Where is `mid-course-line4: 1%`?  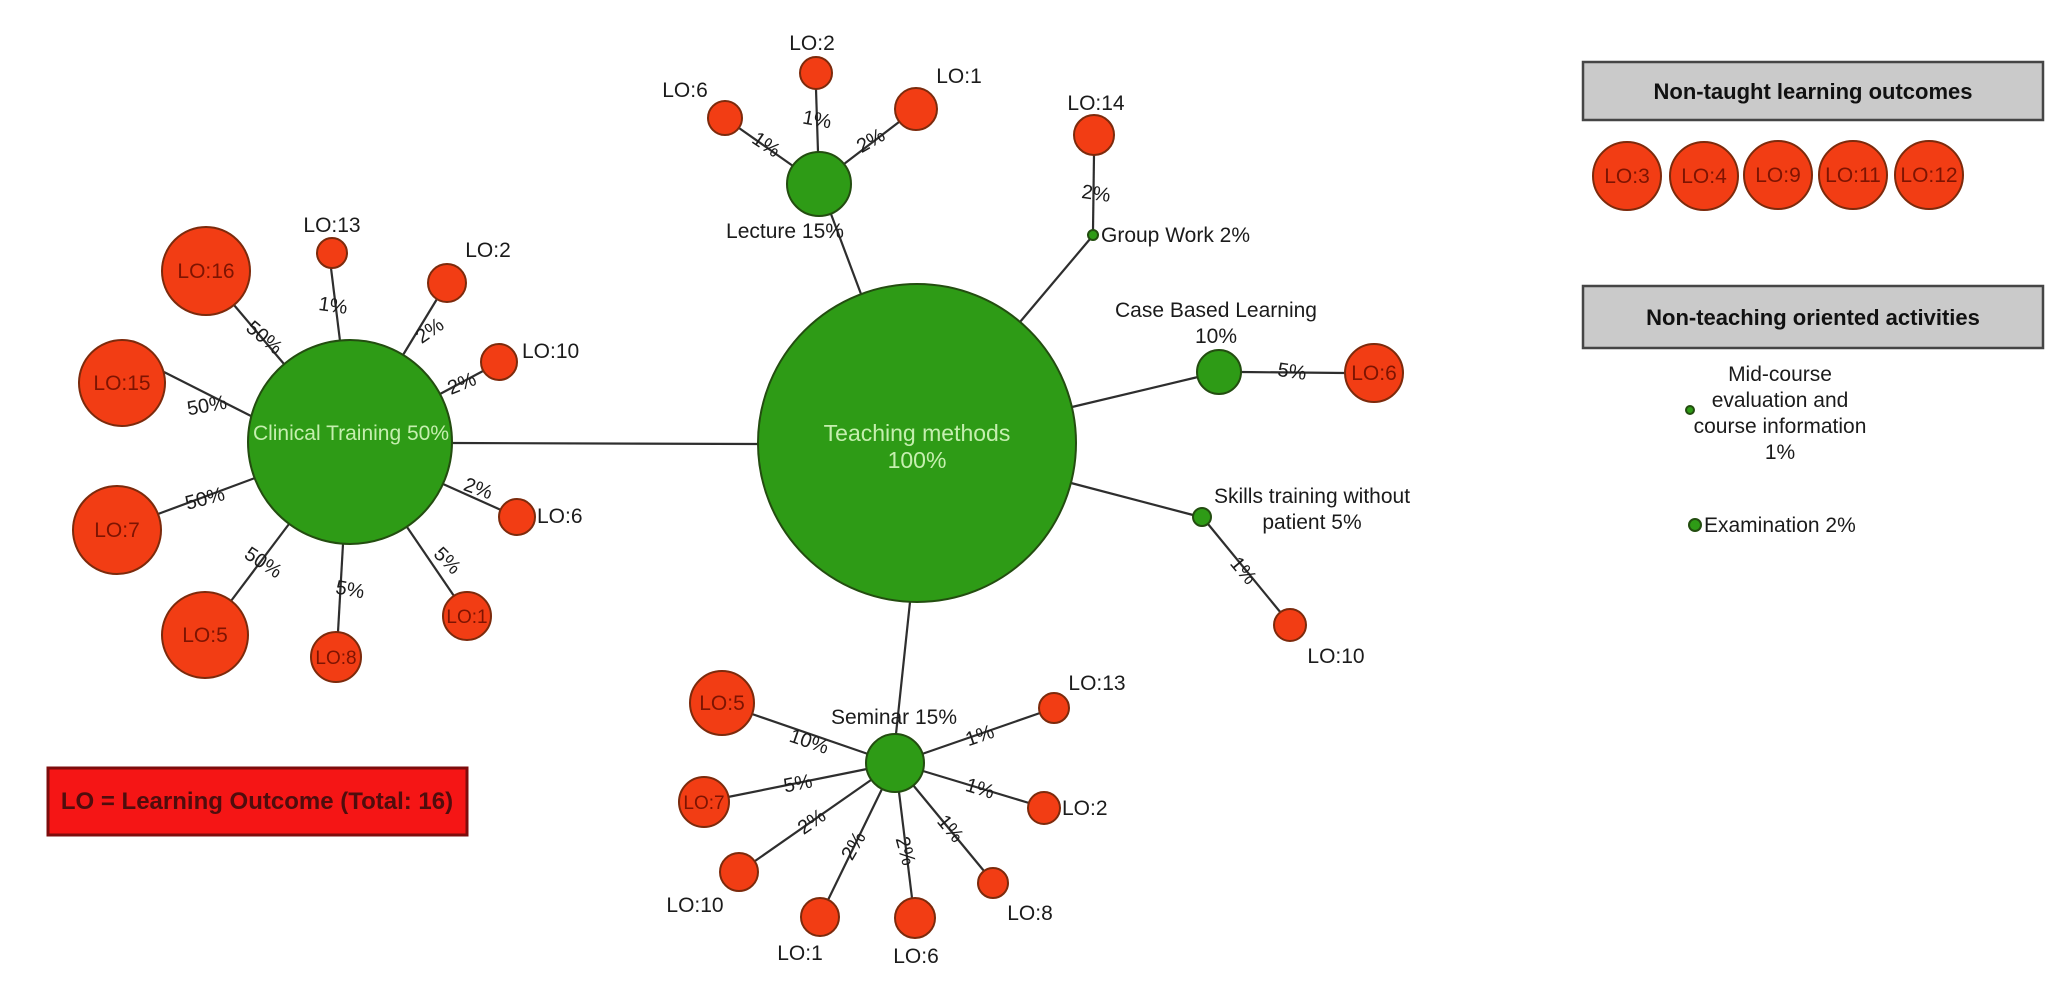
mid-course-line4: 1% is located at coordinates (1780, 452).